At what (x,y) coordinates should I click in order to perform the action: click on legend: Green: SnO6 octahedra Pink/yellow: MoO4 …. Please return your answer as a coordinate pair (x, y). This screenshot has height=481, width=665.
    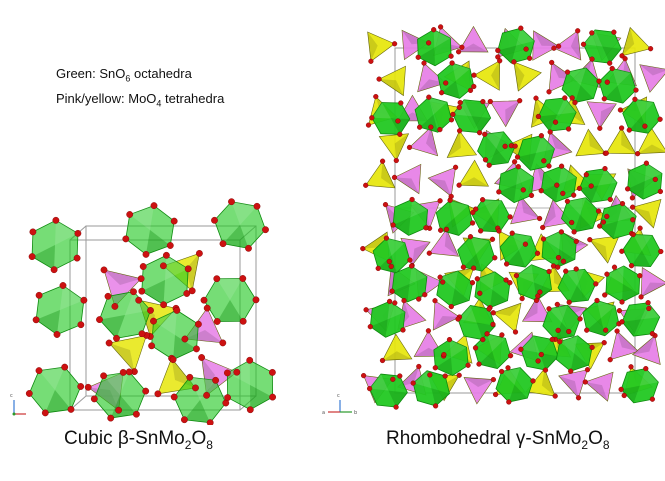
    Looking at the image, I should click on (140, 88).